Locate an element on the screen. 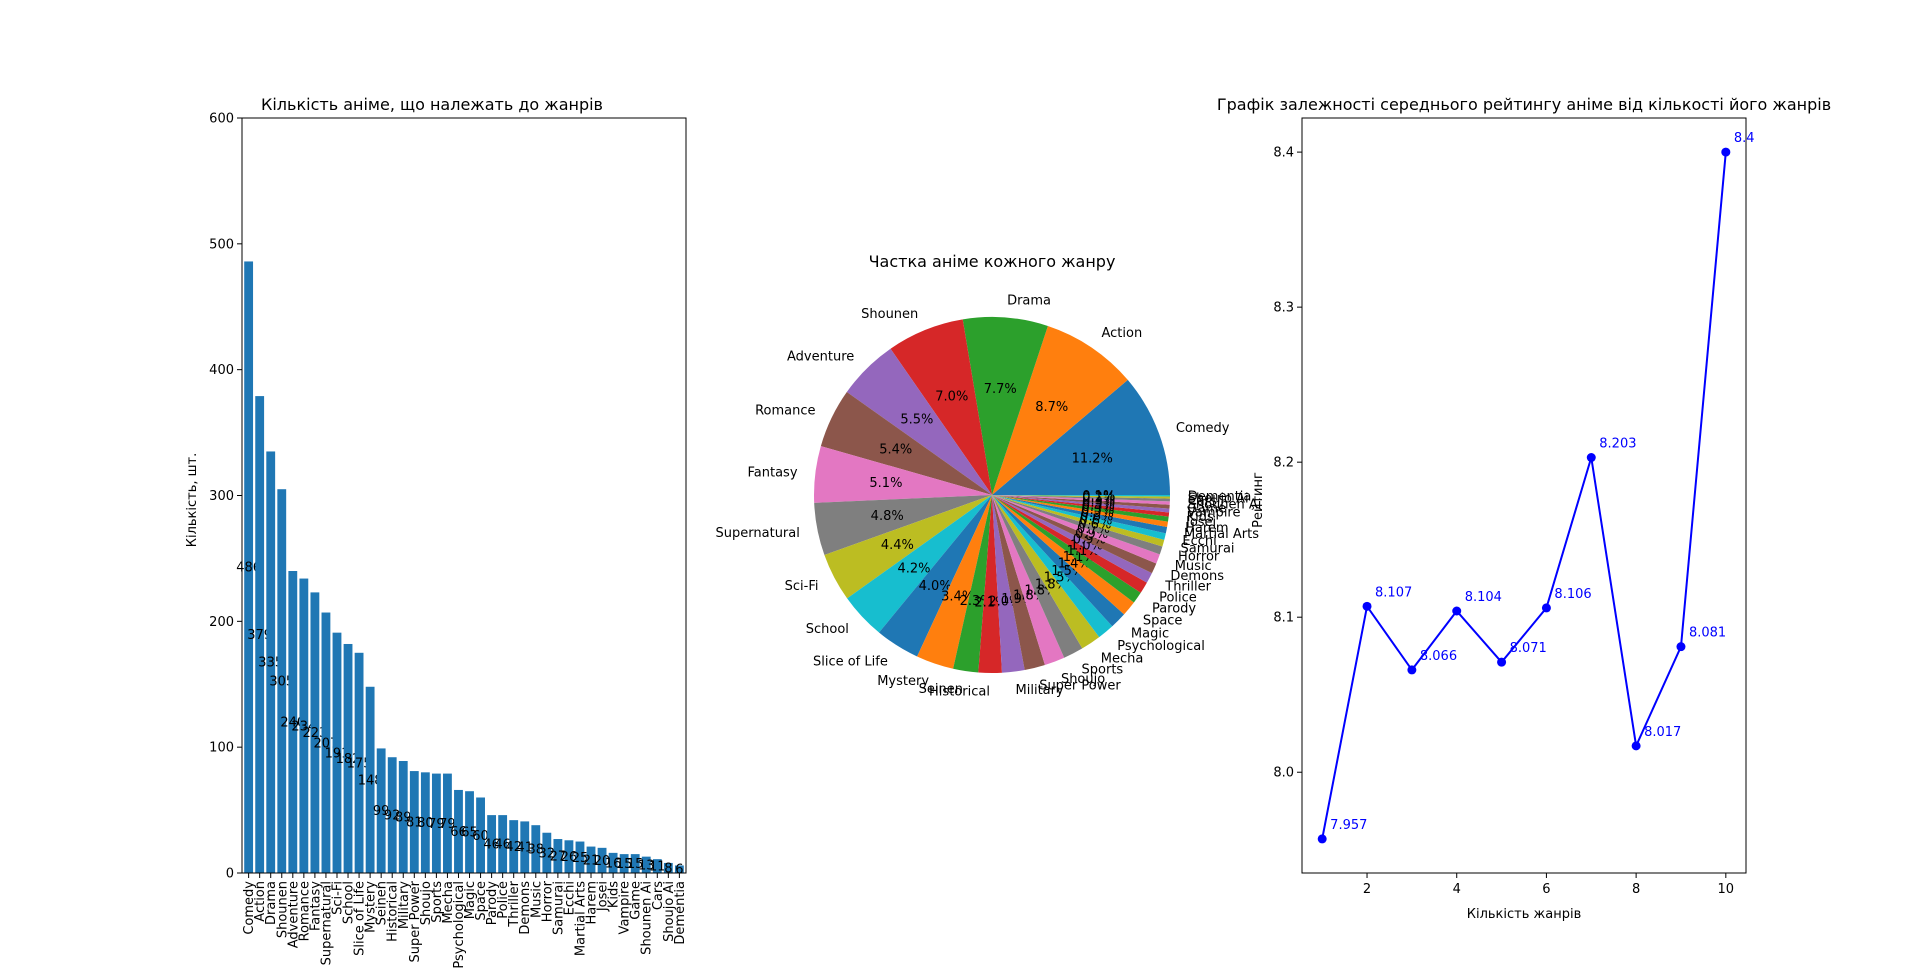 The height and width of the screenshot is (975, 1920). line-point-label: 8.081 is located at coordinates (1707, 633).